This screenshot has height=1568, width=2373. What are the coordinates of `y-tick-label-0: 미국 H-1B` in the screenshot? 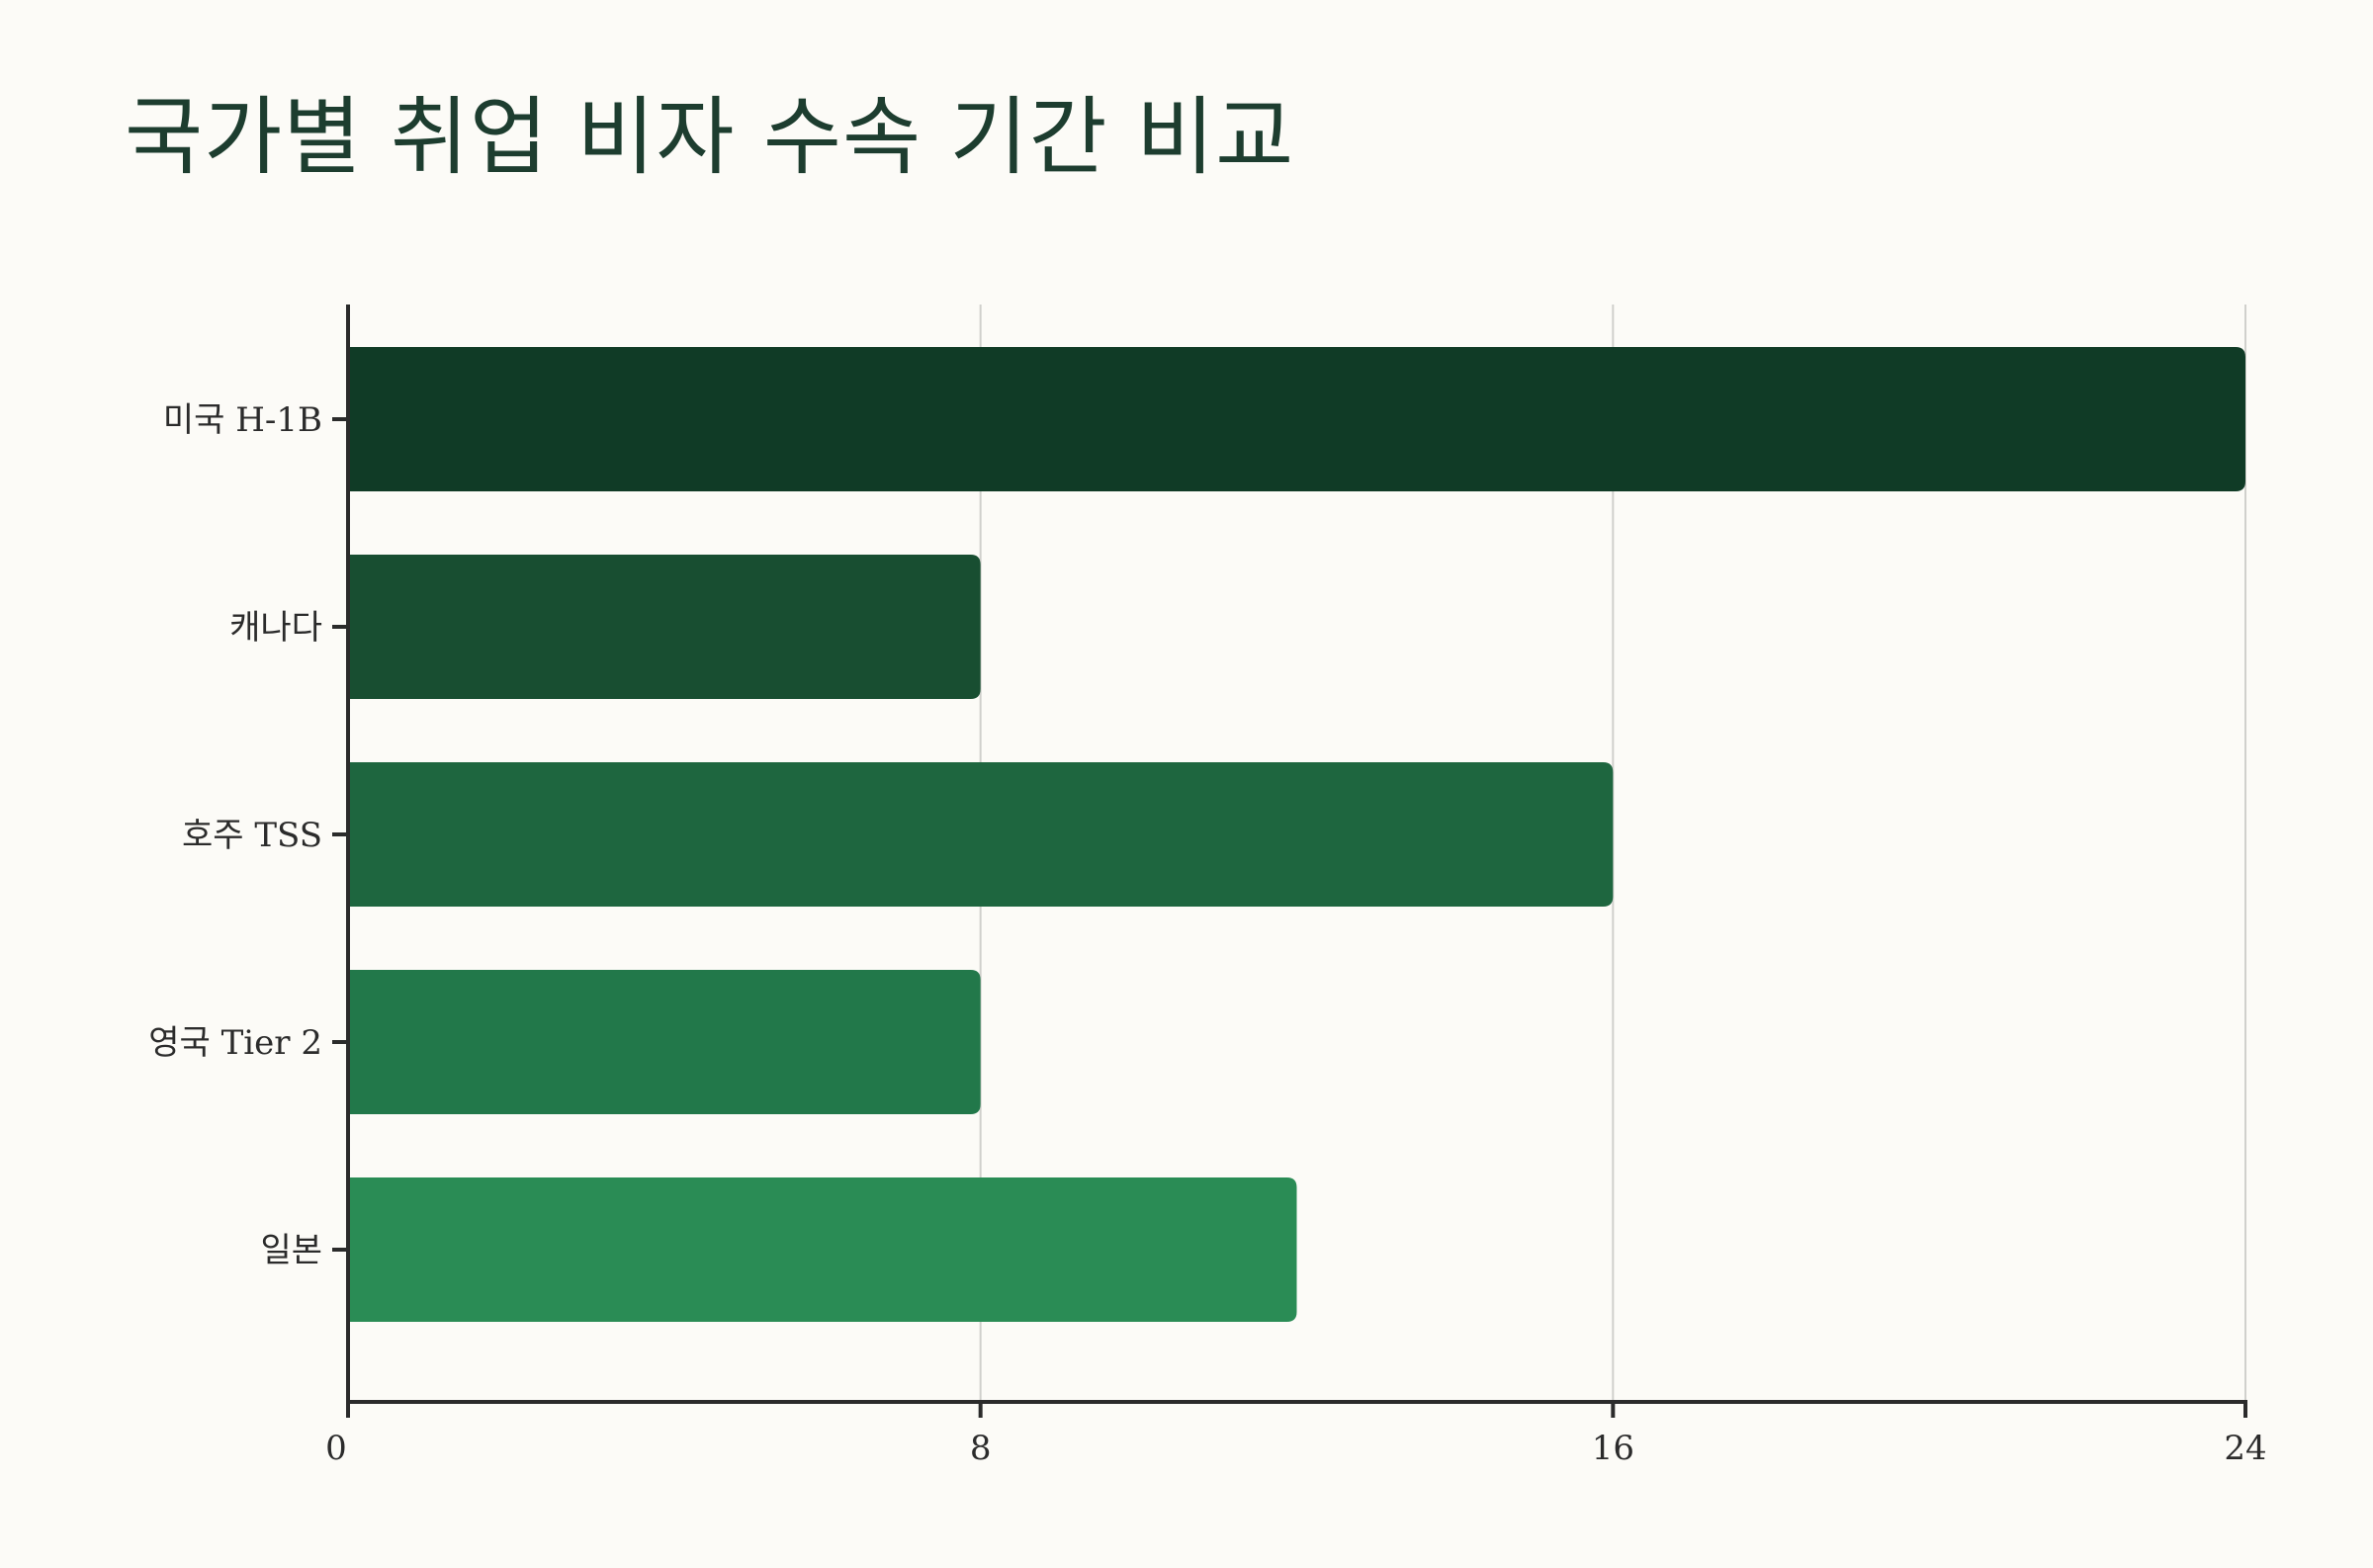 It's located at (242, 420).